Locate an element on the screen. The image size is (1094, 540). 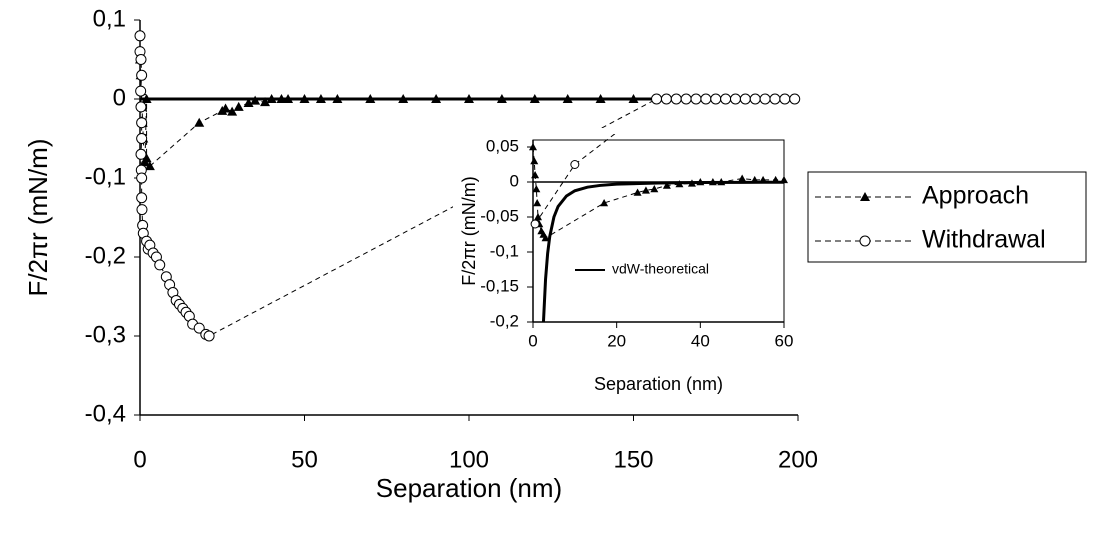
x-tick-label: 200 is located at coordinates (798, 459).